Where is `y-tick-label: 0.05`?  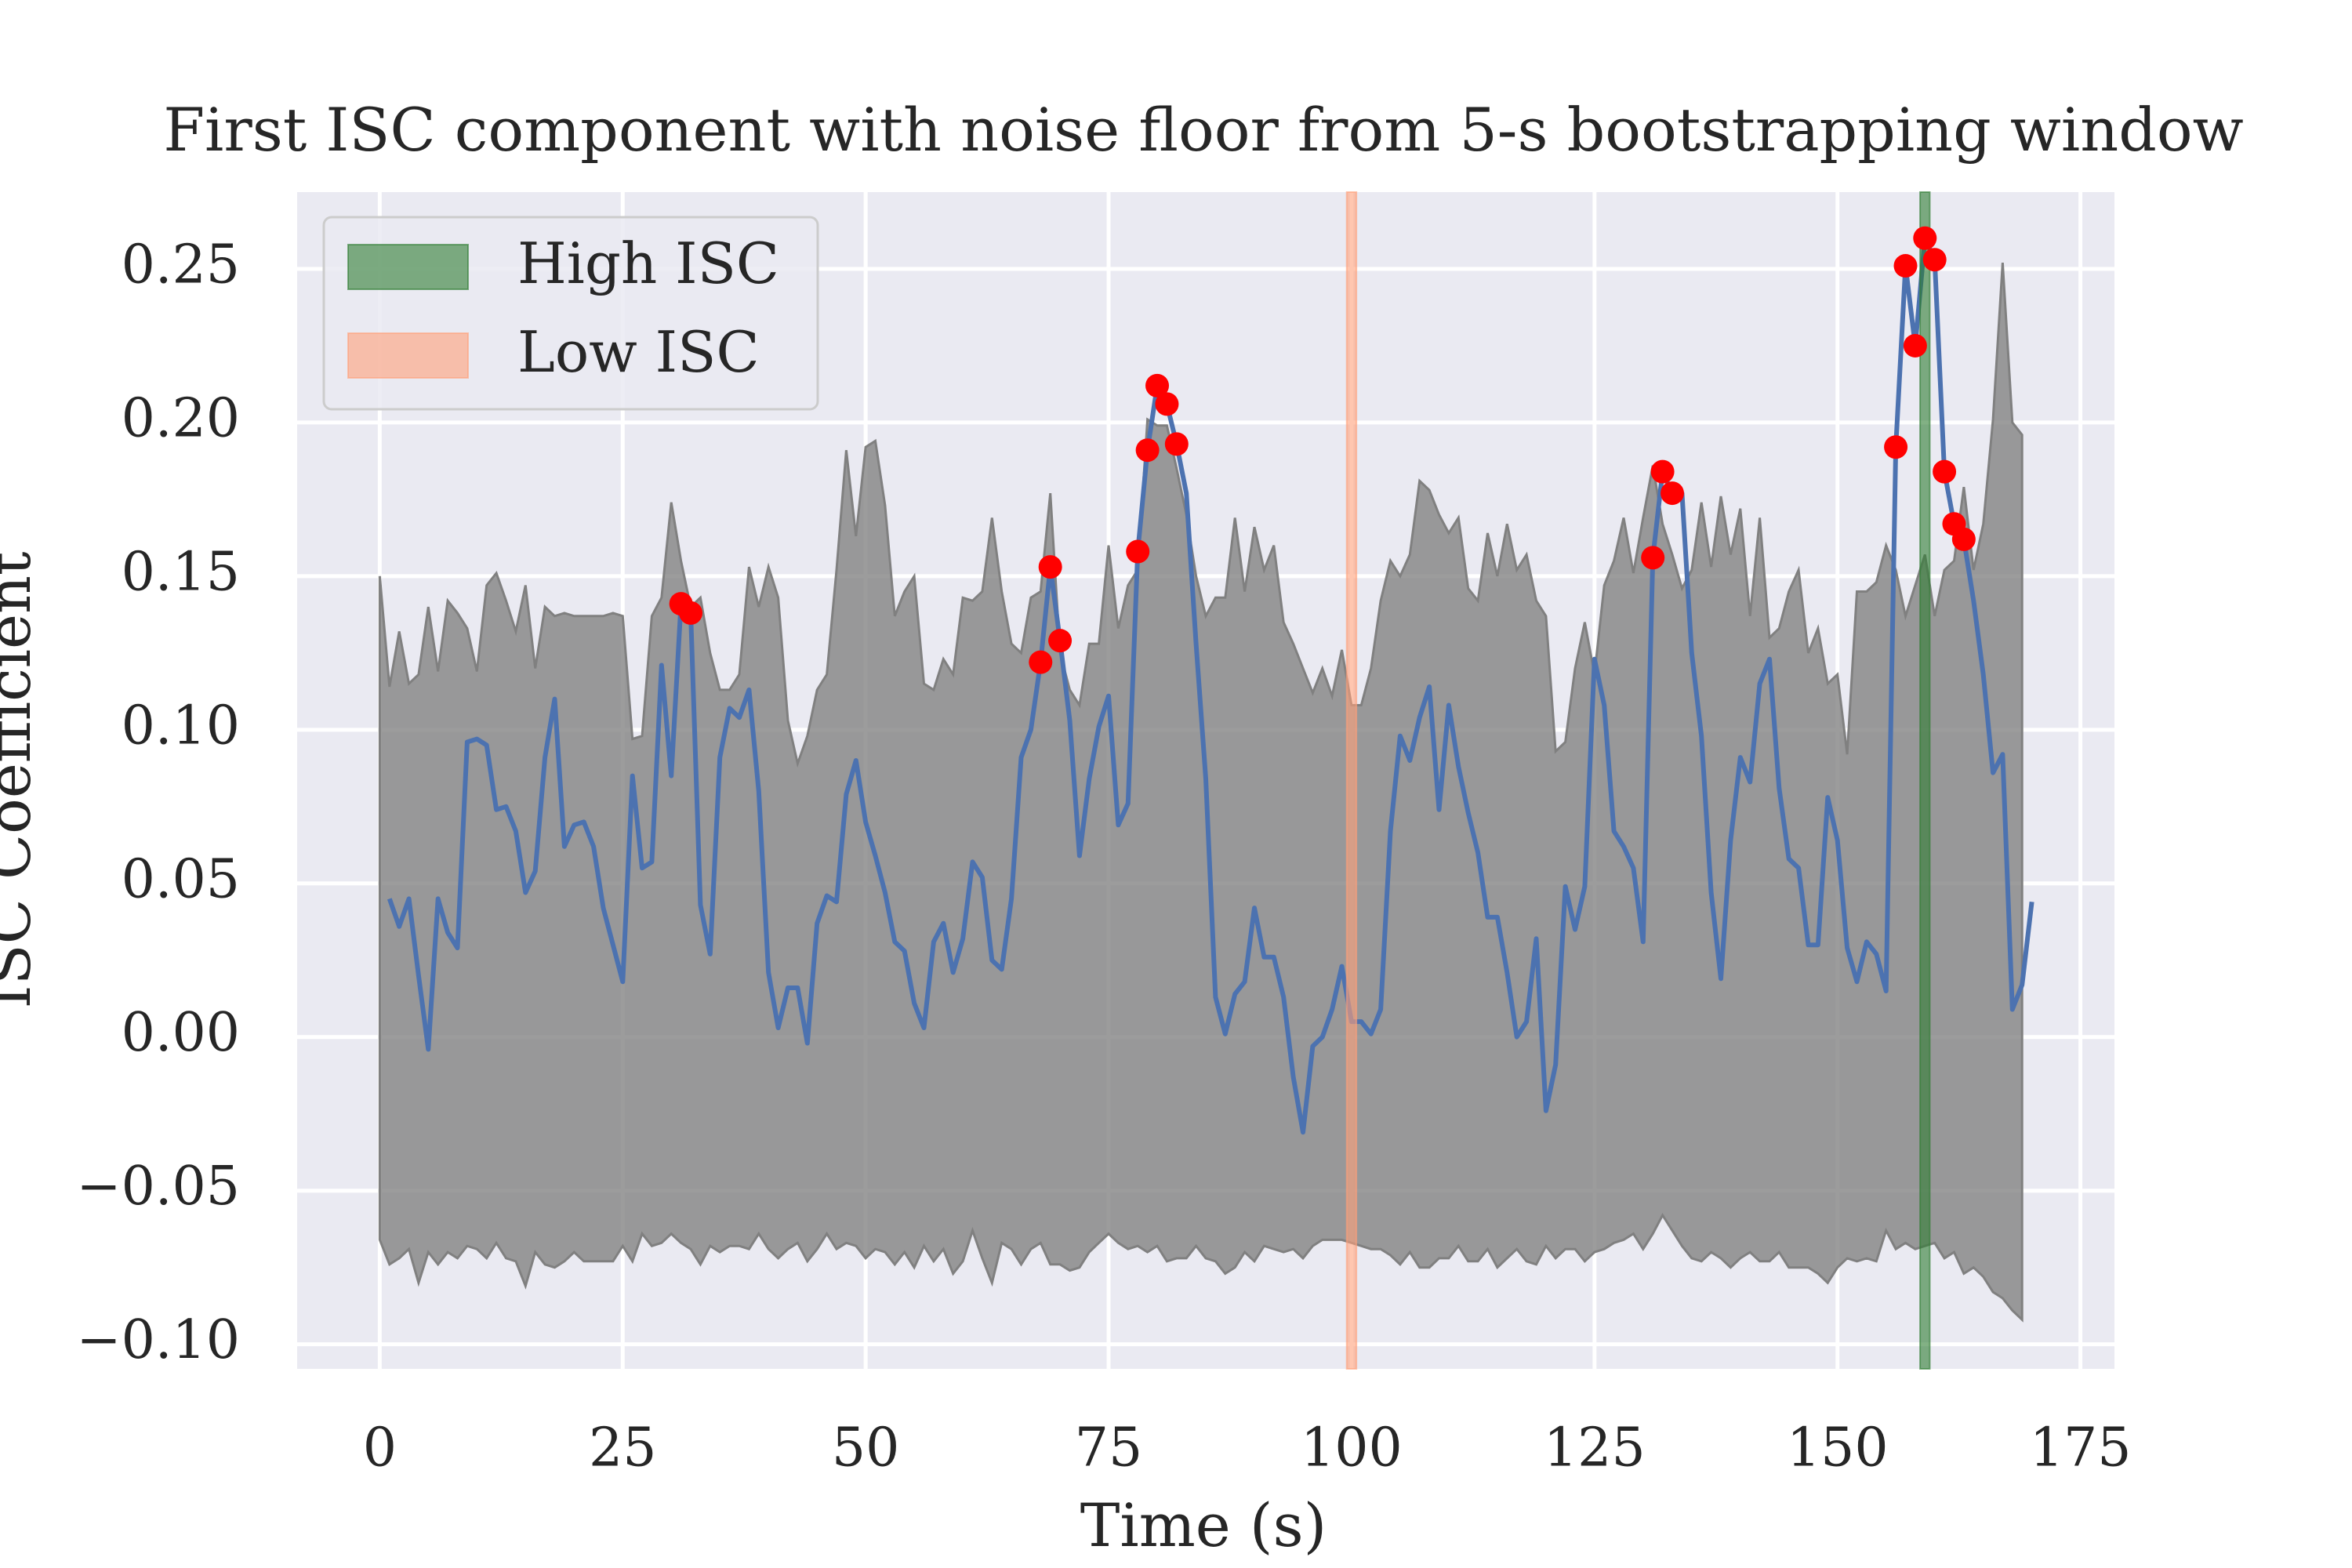
y-tick-label: 0.05 is located at coordinates (181, 879).